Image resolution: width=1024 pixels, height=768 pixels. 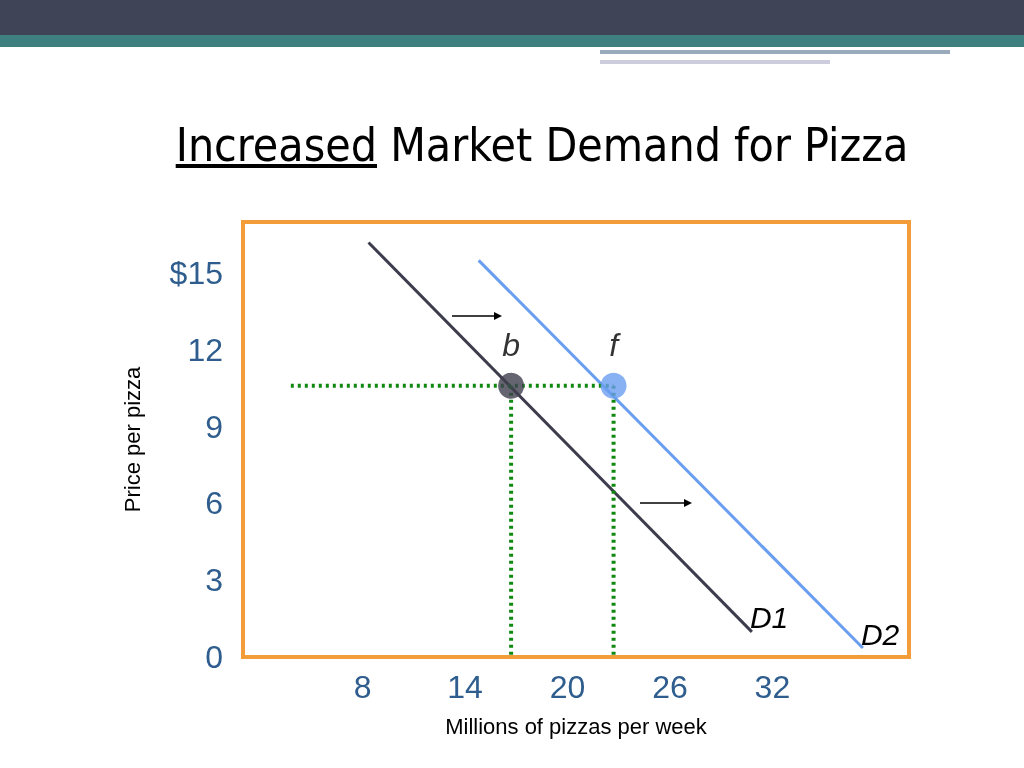 What do you see at coordinates (576, 726) in the screenshot?
I see `x-axis-title: Millions of pizzas per week` at bounding box center [576, 726].